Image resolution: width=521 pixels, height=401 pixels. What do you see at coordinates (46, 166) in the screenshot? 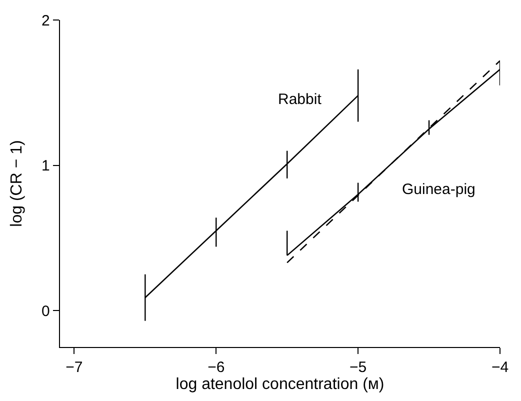
I see `y-tick-label: 1` at bounding box center [46, 166].